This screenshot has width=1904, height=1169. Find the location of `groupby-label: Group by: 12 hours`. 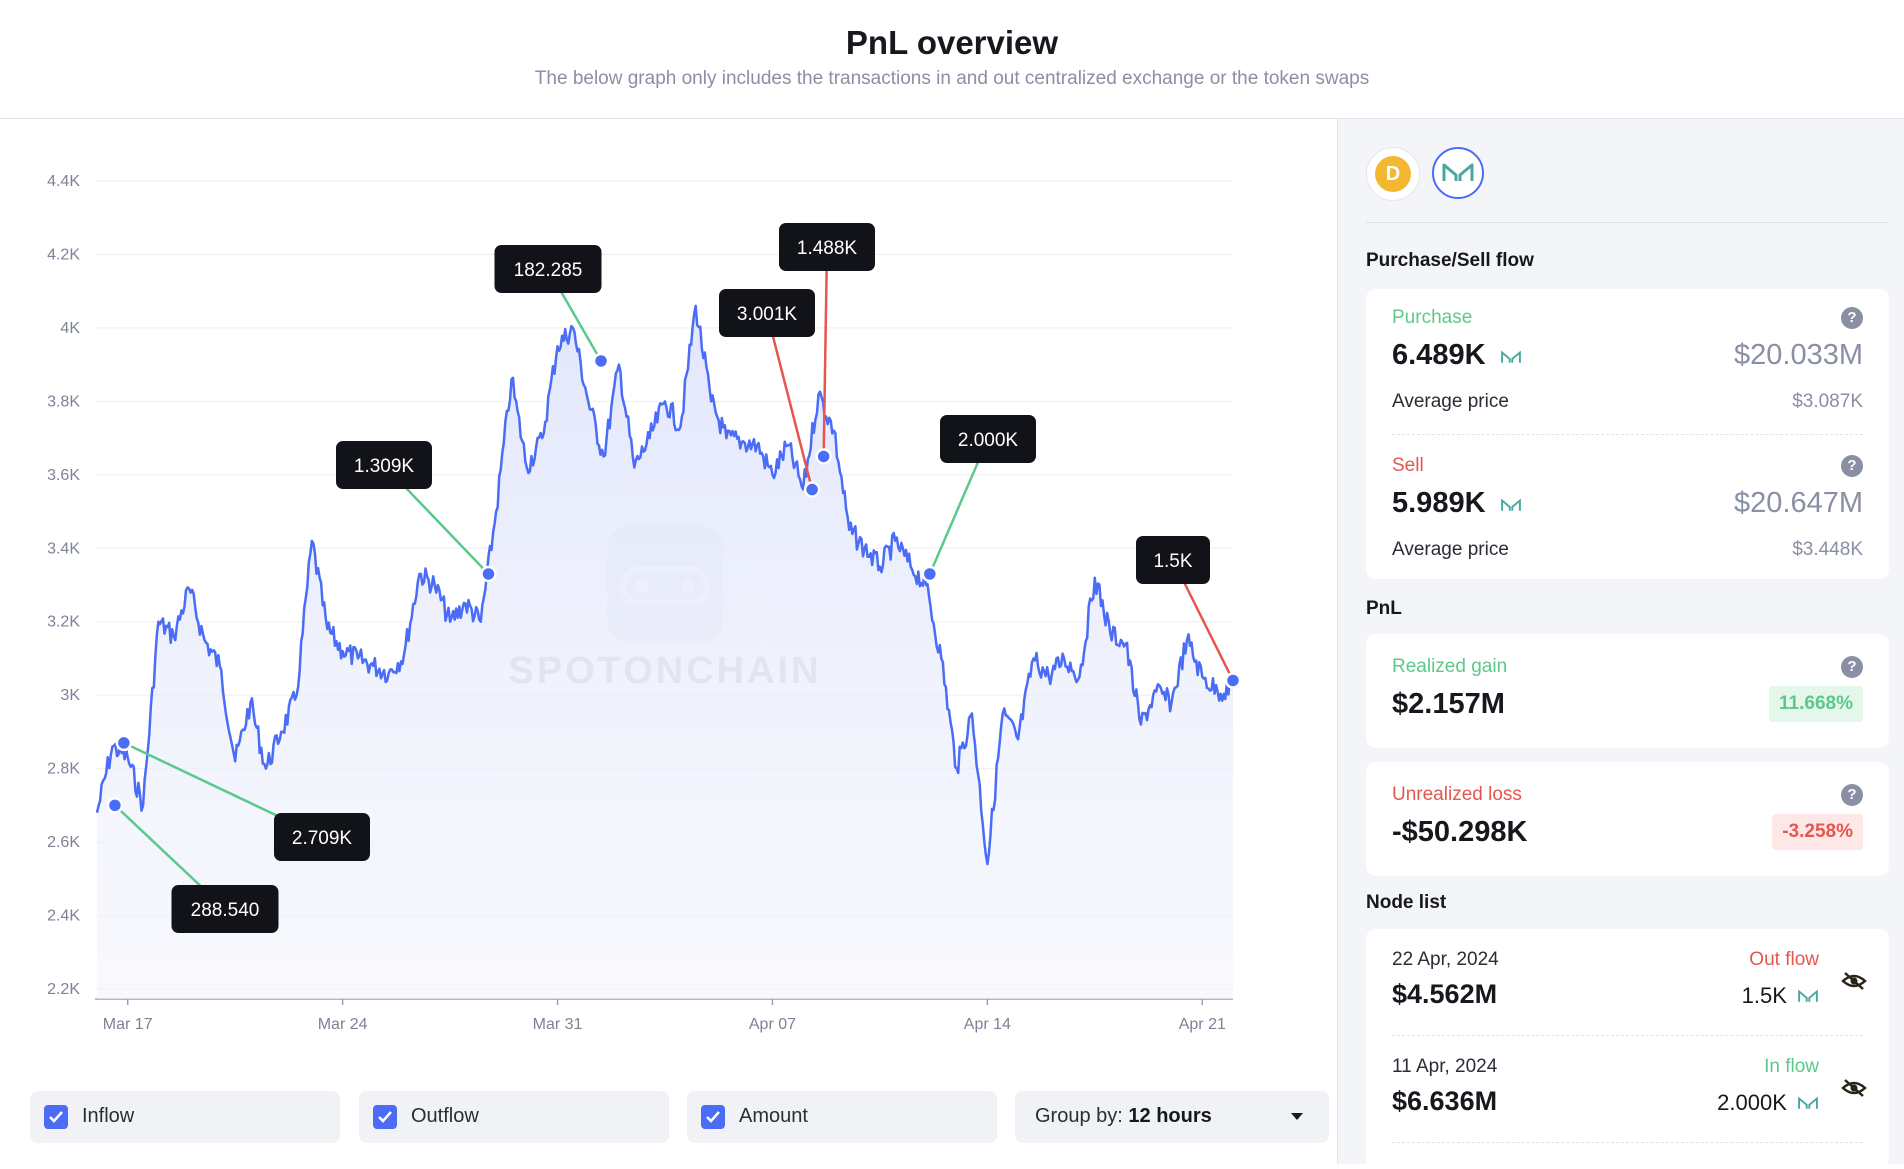

groupby-label: Group by: 12 hours is located at coordinates (1123, 1116).